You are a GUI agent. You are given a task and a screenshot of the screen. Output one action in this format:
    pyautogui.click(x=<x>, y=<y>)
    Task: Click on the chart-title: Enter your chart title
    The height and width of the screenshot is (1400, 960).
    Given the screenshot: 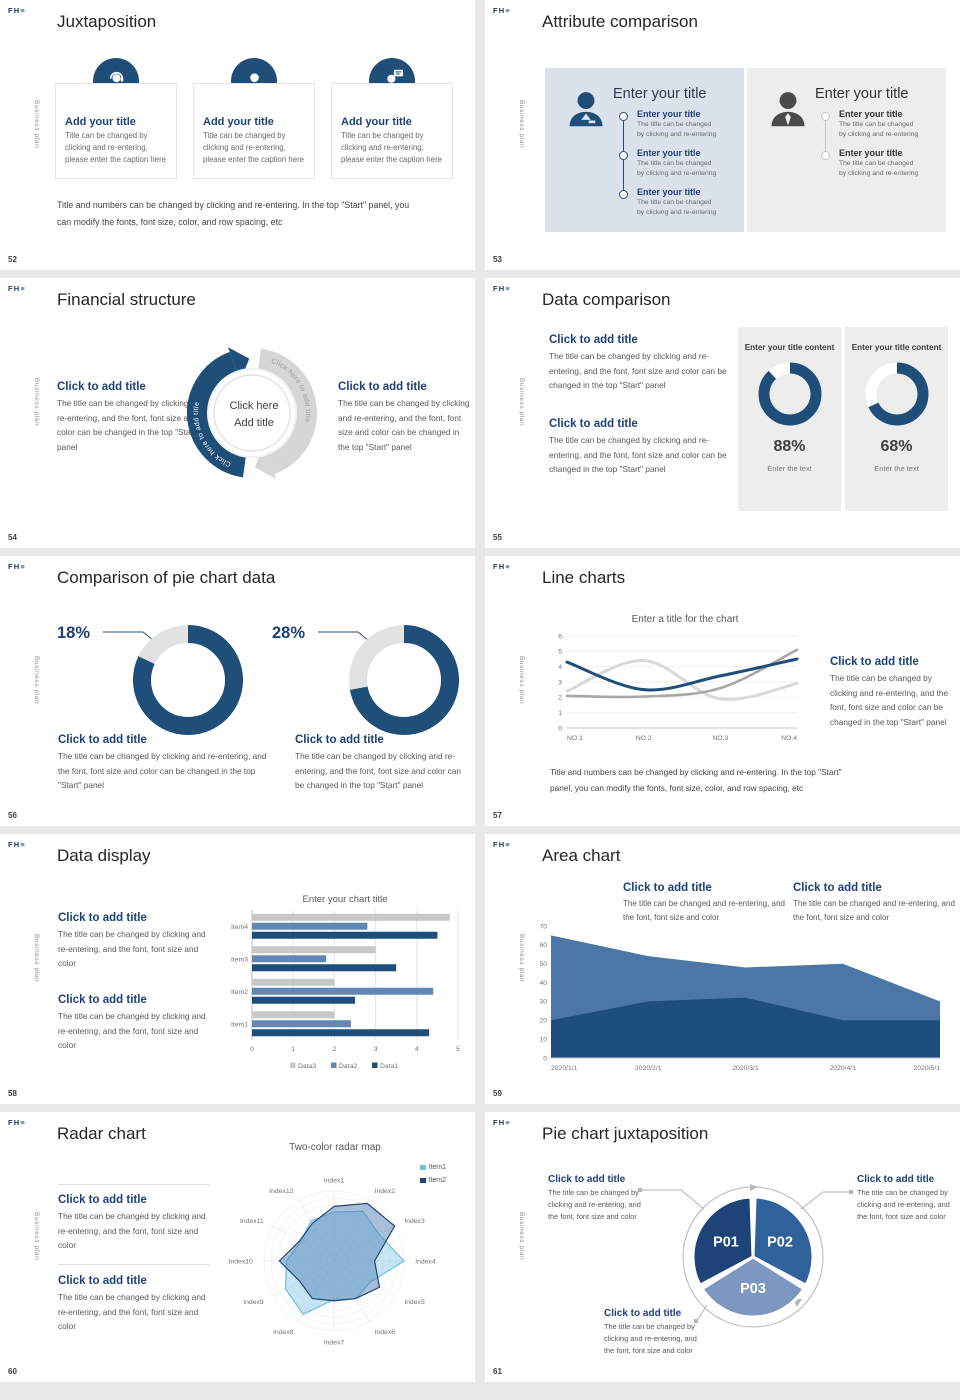 What is the action you would take?
    pyautogui.click(x=345, y=899)
    